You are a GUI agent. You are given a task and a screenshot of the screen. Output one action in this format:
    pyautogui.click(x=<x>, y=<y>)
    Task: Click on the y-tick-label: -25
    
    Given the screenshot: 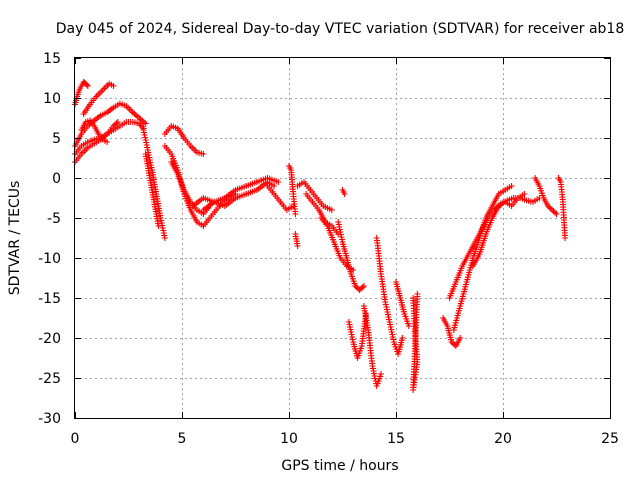 What is the action you would take?
    pyautogui.click(x=49, y=379)
    